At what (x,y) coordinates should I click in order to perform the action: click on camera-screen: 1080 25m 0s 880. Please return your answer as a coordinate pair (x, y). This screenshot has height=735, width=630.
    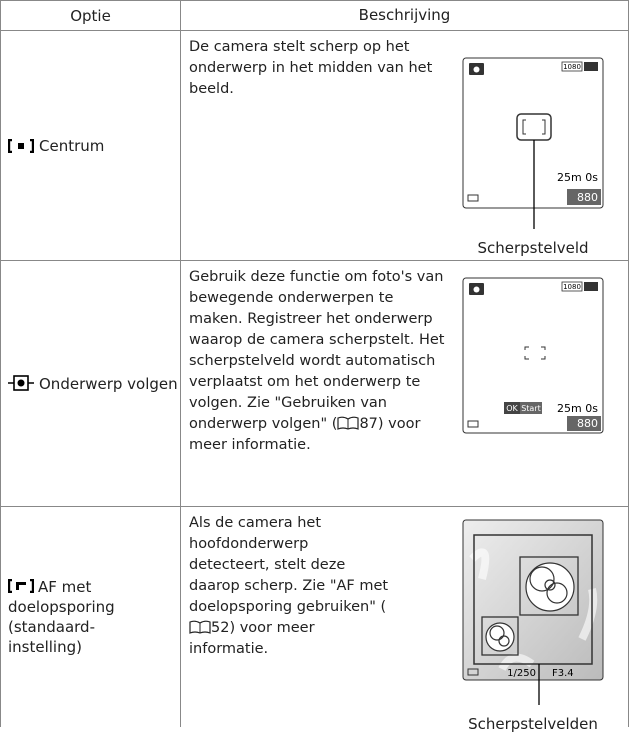
    Looking at the image, I should click on (533, 143).